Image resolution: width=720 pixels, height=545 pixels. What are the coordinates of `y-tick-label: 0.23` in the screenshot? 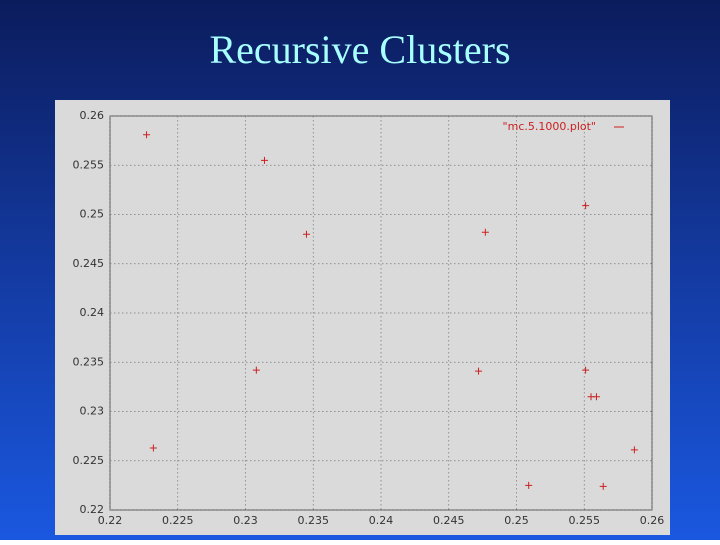 It's located at (92, 411).